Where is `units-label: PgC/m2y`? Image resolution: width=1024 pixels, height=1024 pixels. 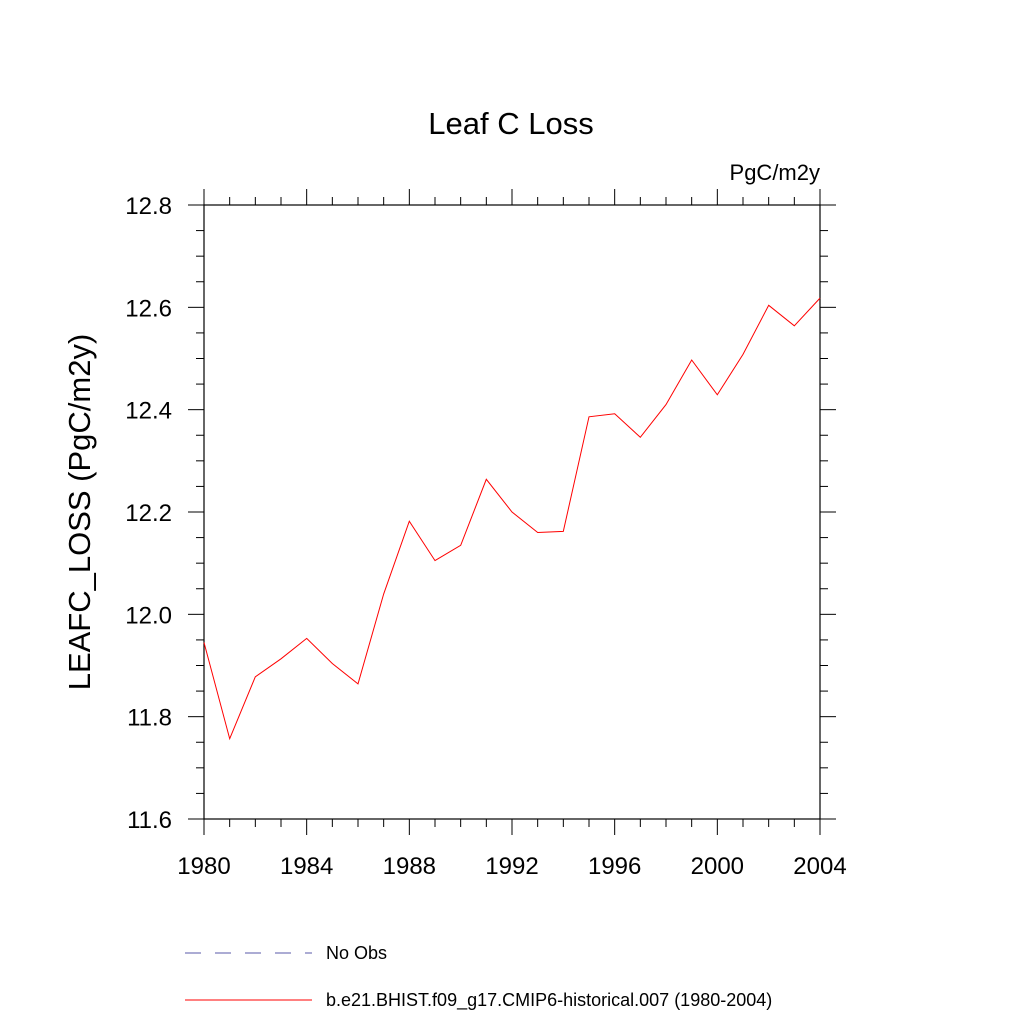
units-label: PgC/m2y is located at coordinates (775, 172).